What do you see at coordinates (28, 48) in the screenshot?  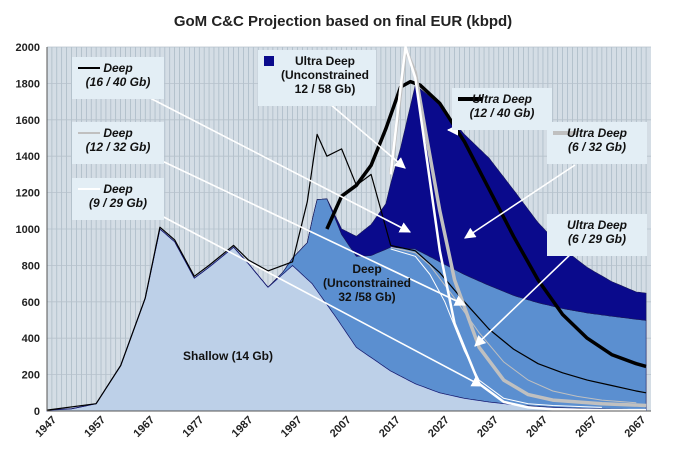 I see `y-tick-label: 2000` at bounding box center [28, 48].